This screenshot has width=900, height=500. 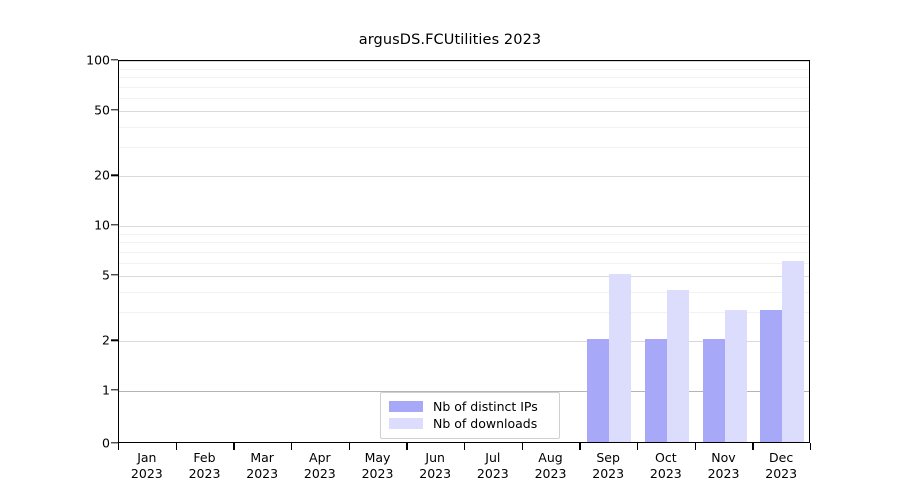 What do you see at coordinates (485, 423) in the screenshot?
I see `legend-label: Nb of downloads` at bounding box center [485, 423].